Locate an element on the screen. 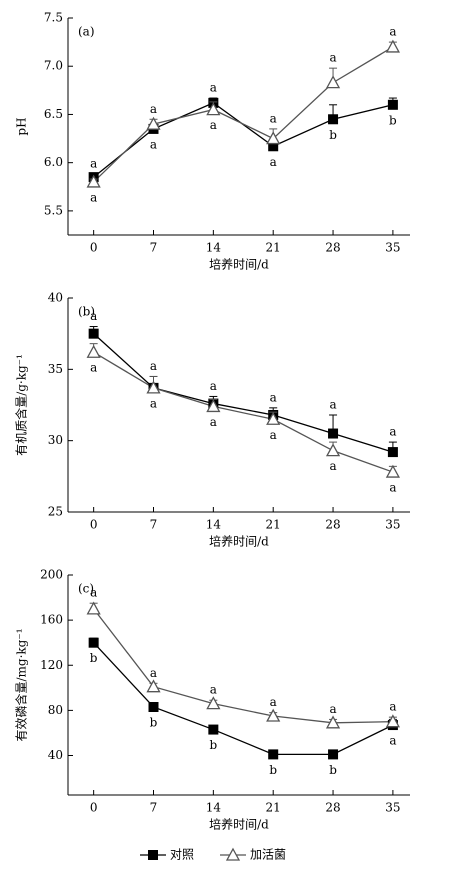 This screenshot has width=450, height=876. y-tick-label: 6.5 is located at coordinates (53, 114).